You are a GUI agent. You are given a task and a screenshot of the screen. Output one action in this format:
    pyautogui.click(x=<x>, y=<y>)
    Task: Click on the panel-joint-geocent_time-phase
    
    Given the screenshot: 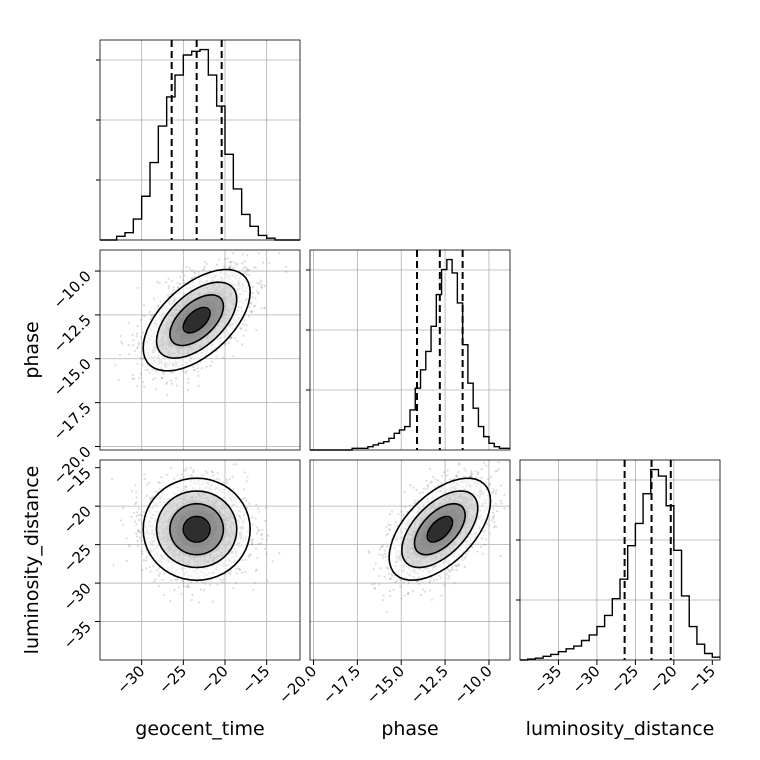 What is the action you would take?
    pyautogui.click(x=200, y=349)
    